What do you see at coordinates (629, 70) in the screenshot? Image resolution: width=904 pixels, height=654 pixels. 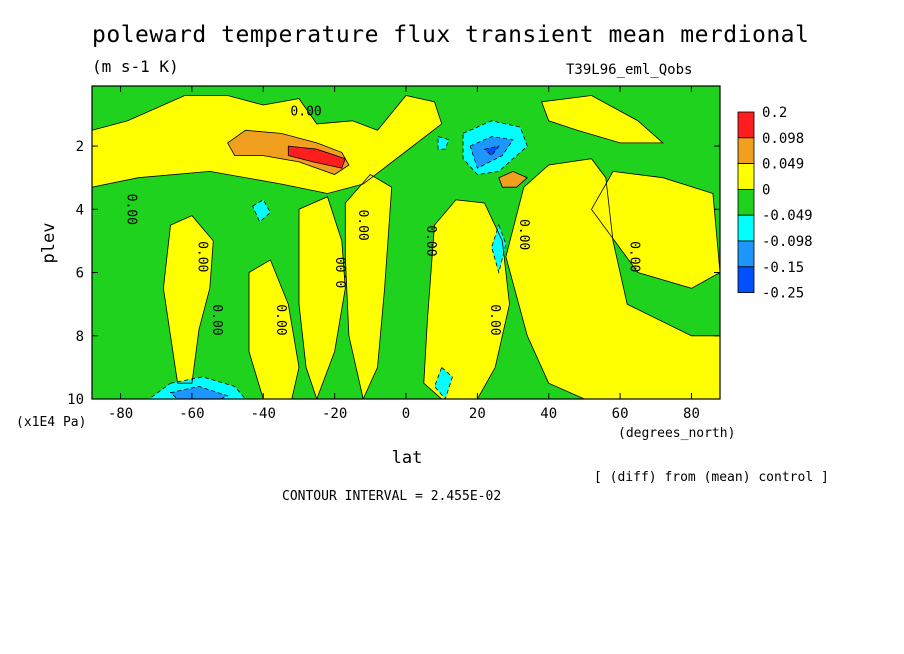 I see `run-id-label: T39L96_eml_Qobs` at bounding box center [629, 70].